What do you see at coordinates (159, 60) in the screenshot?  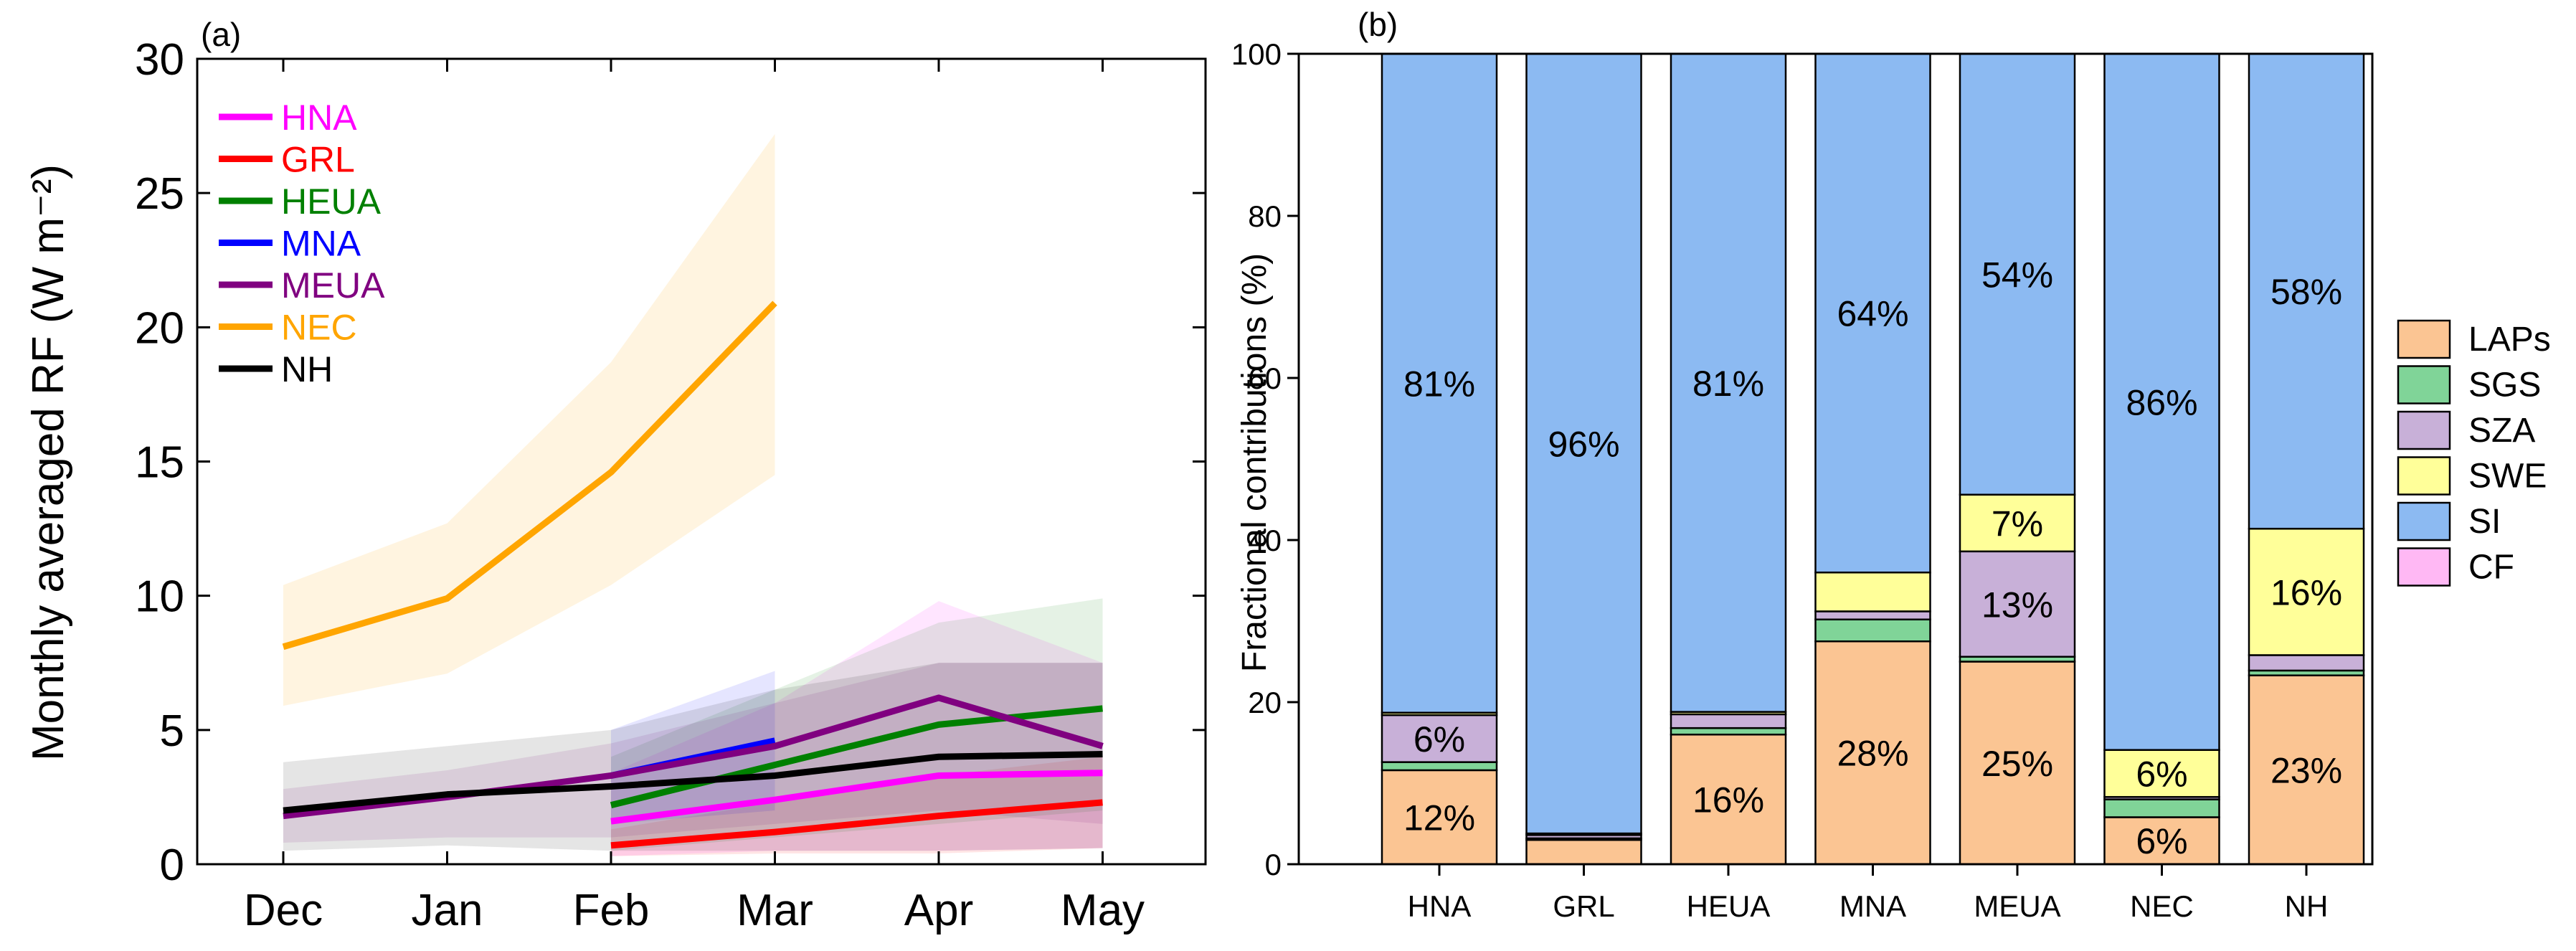 I see `panel-a-y-tick-label: 30` at bounding box center [159, 60].